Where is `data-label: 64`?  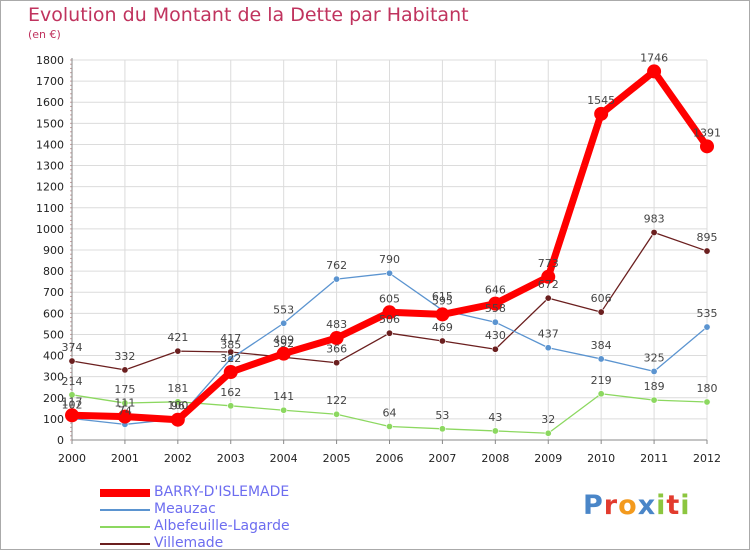 data-label: 64 is located at coordinates (390, 412).